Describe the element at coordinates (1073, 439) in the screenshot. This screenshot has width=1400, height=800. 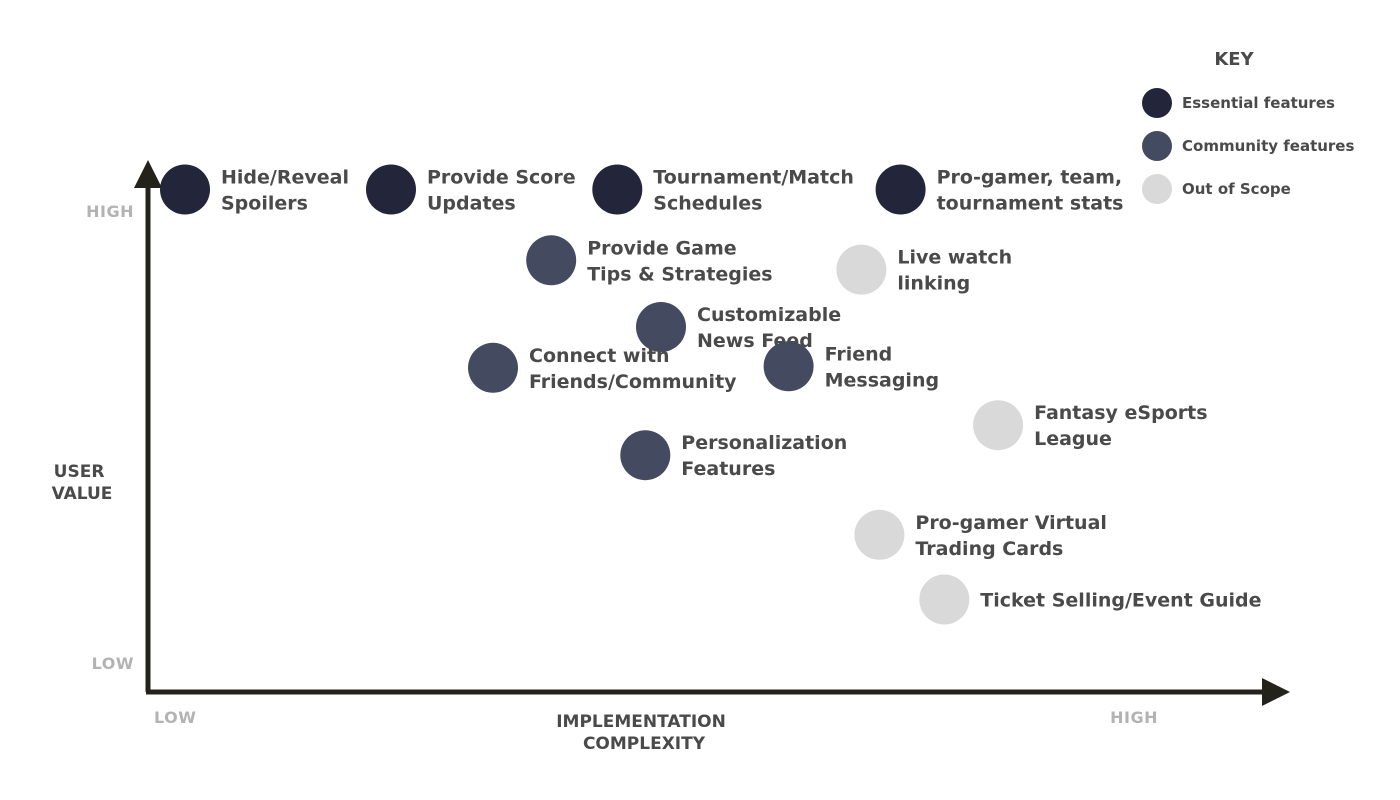
I see `point-label-line: League` at that location.